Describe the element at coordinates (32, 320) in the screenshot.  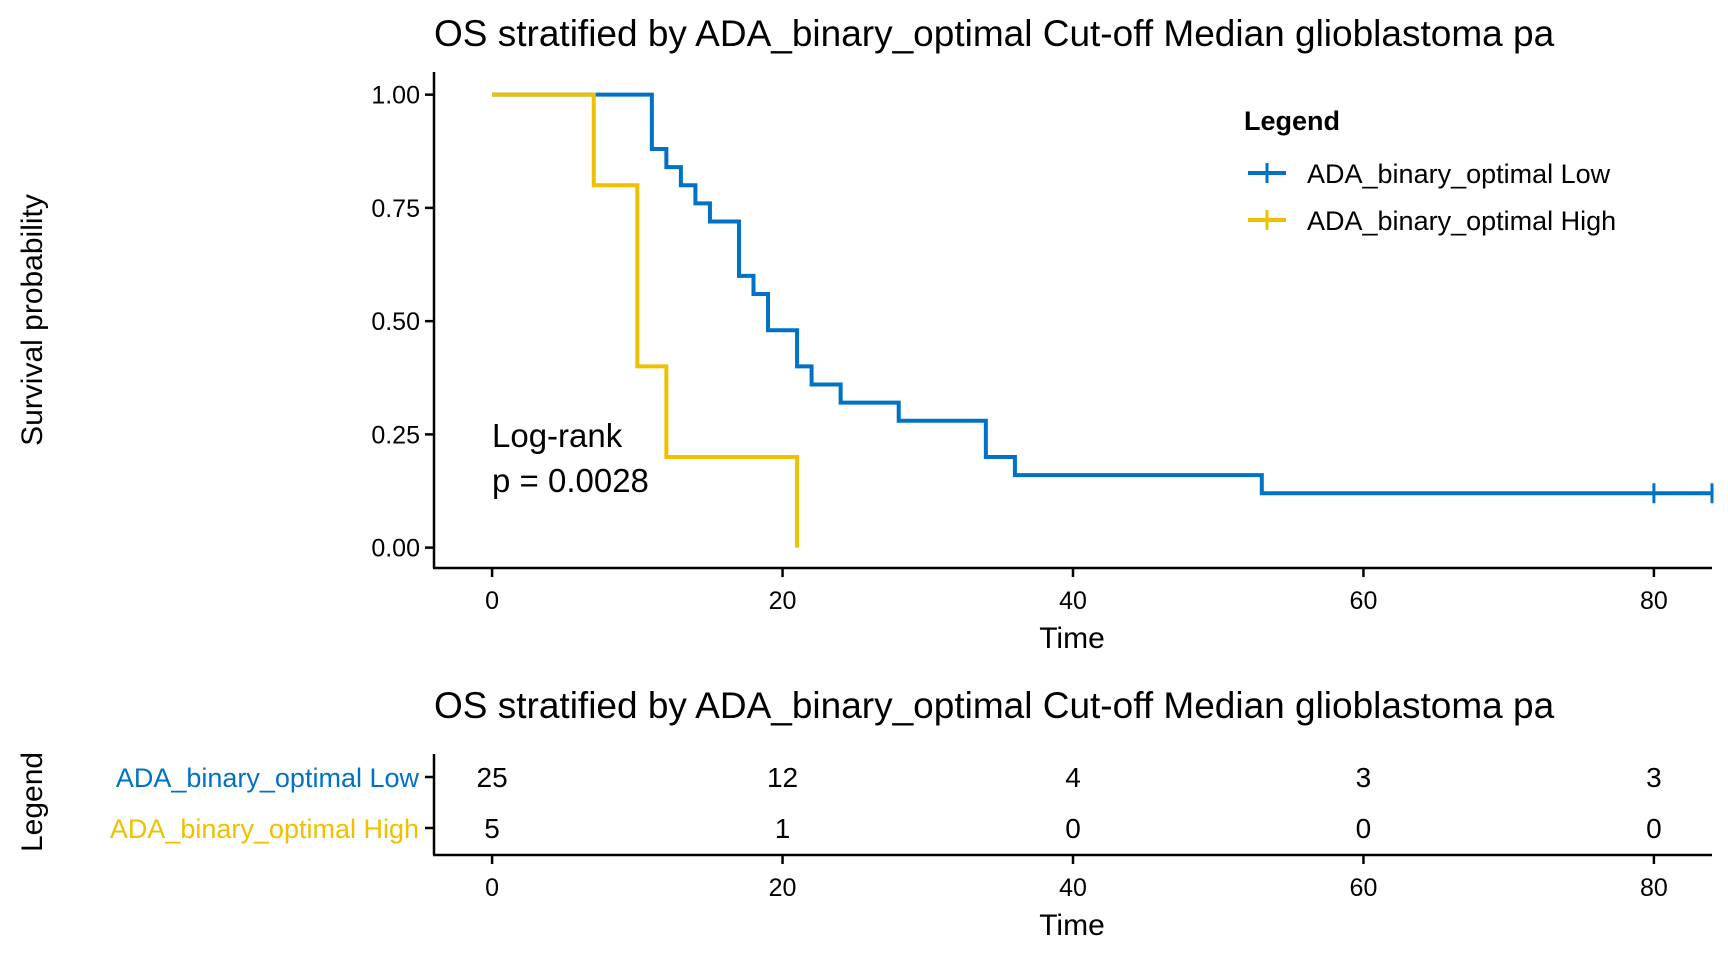
I see `km-y-axis-label: Survival probability` at that location.